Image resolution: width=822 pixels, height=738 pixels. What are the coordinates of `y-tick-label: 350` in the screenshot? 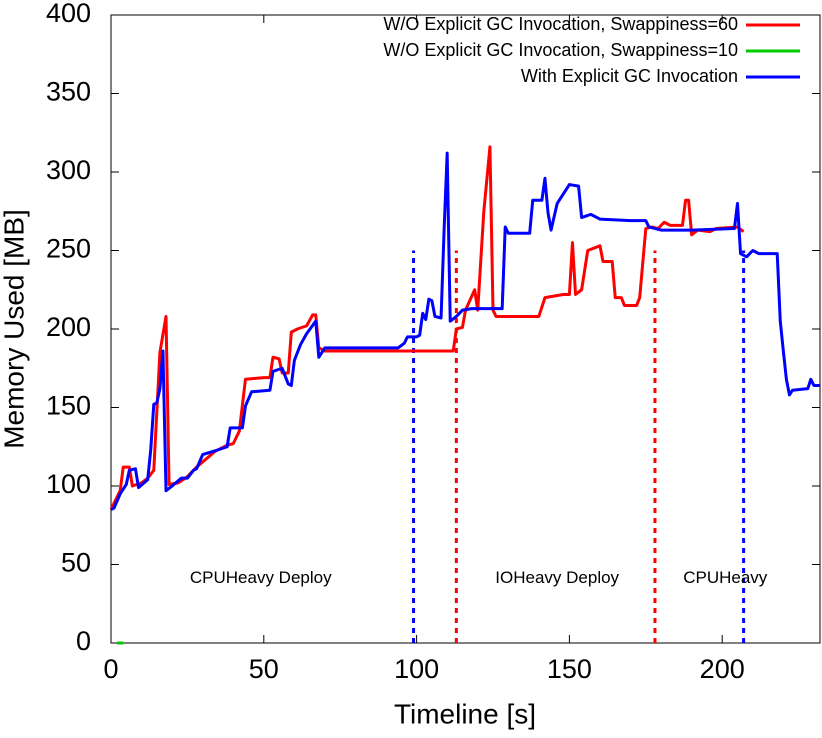 It's located at (68, 92).